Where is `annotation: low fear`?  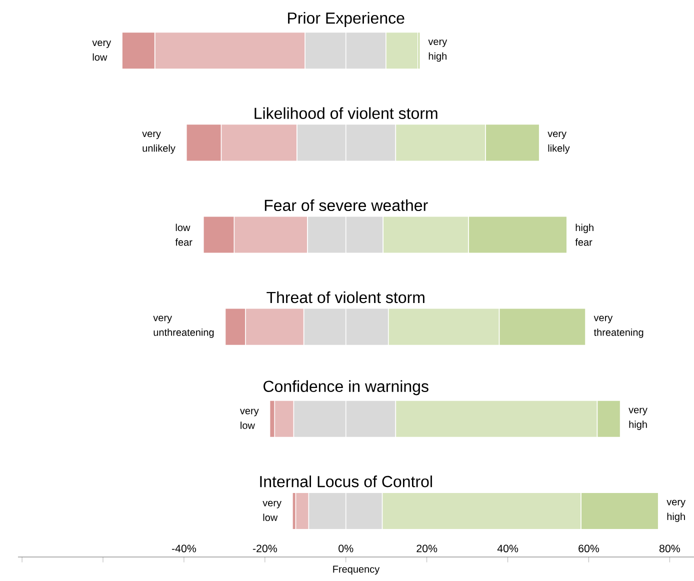 annotation: low fear is located at coordinates (183, 235).